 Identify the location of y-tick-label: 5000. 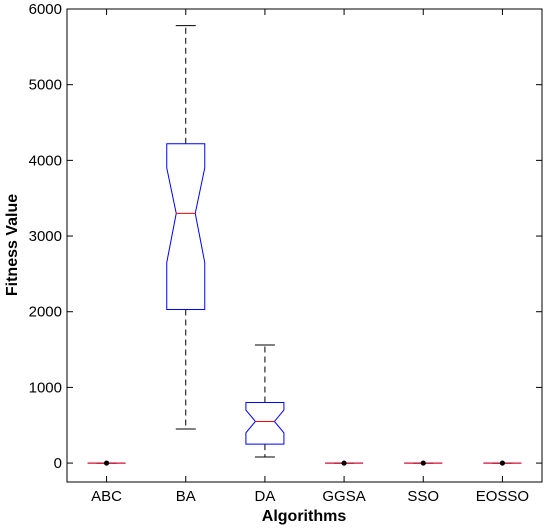
(45, 85).